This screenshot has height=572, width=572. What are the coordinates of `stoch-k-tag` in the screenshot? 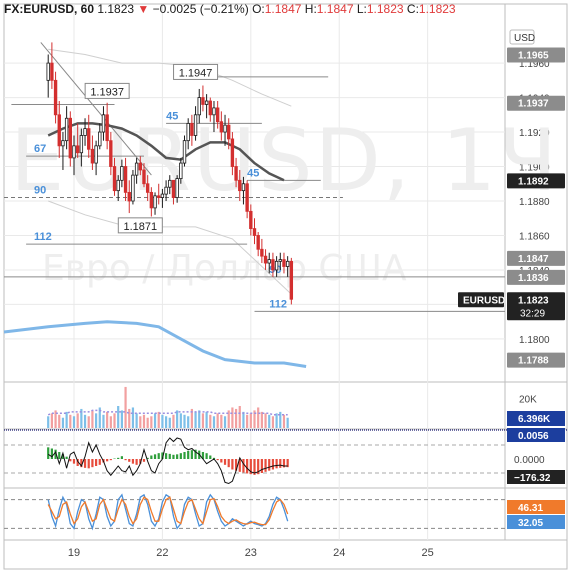 It's located at (536, 522).